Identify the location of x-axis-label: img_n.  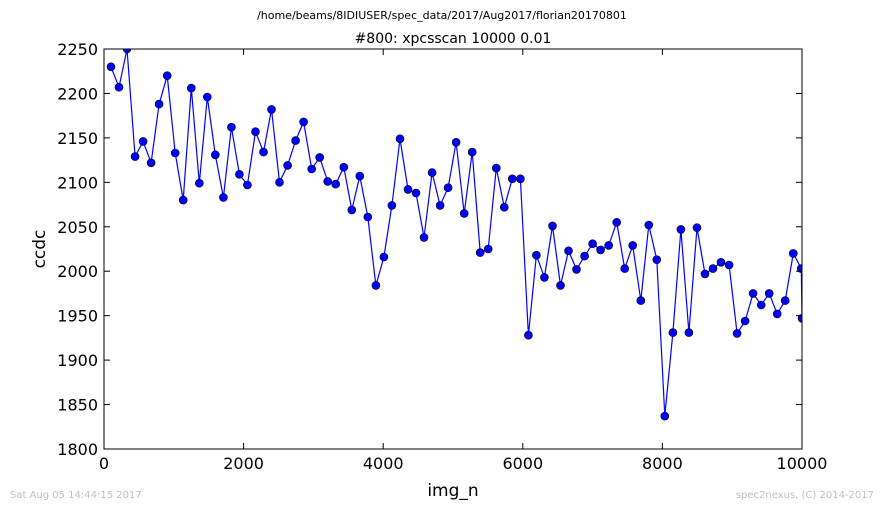
(452, 491).